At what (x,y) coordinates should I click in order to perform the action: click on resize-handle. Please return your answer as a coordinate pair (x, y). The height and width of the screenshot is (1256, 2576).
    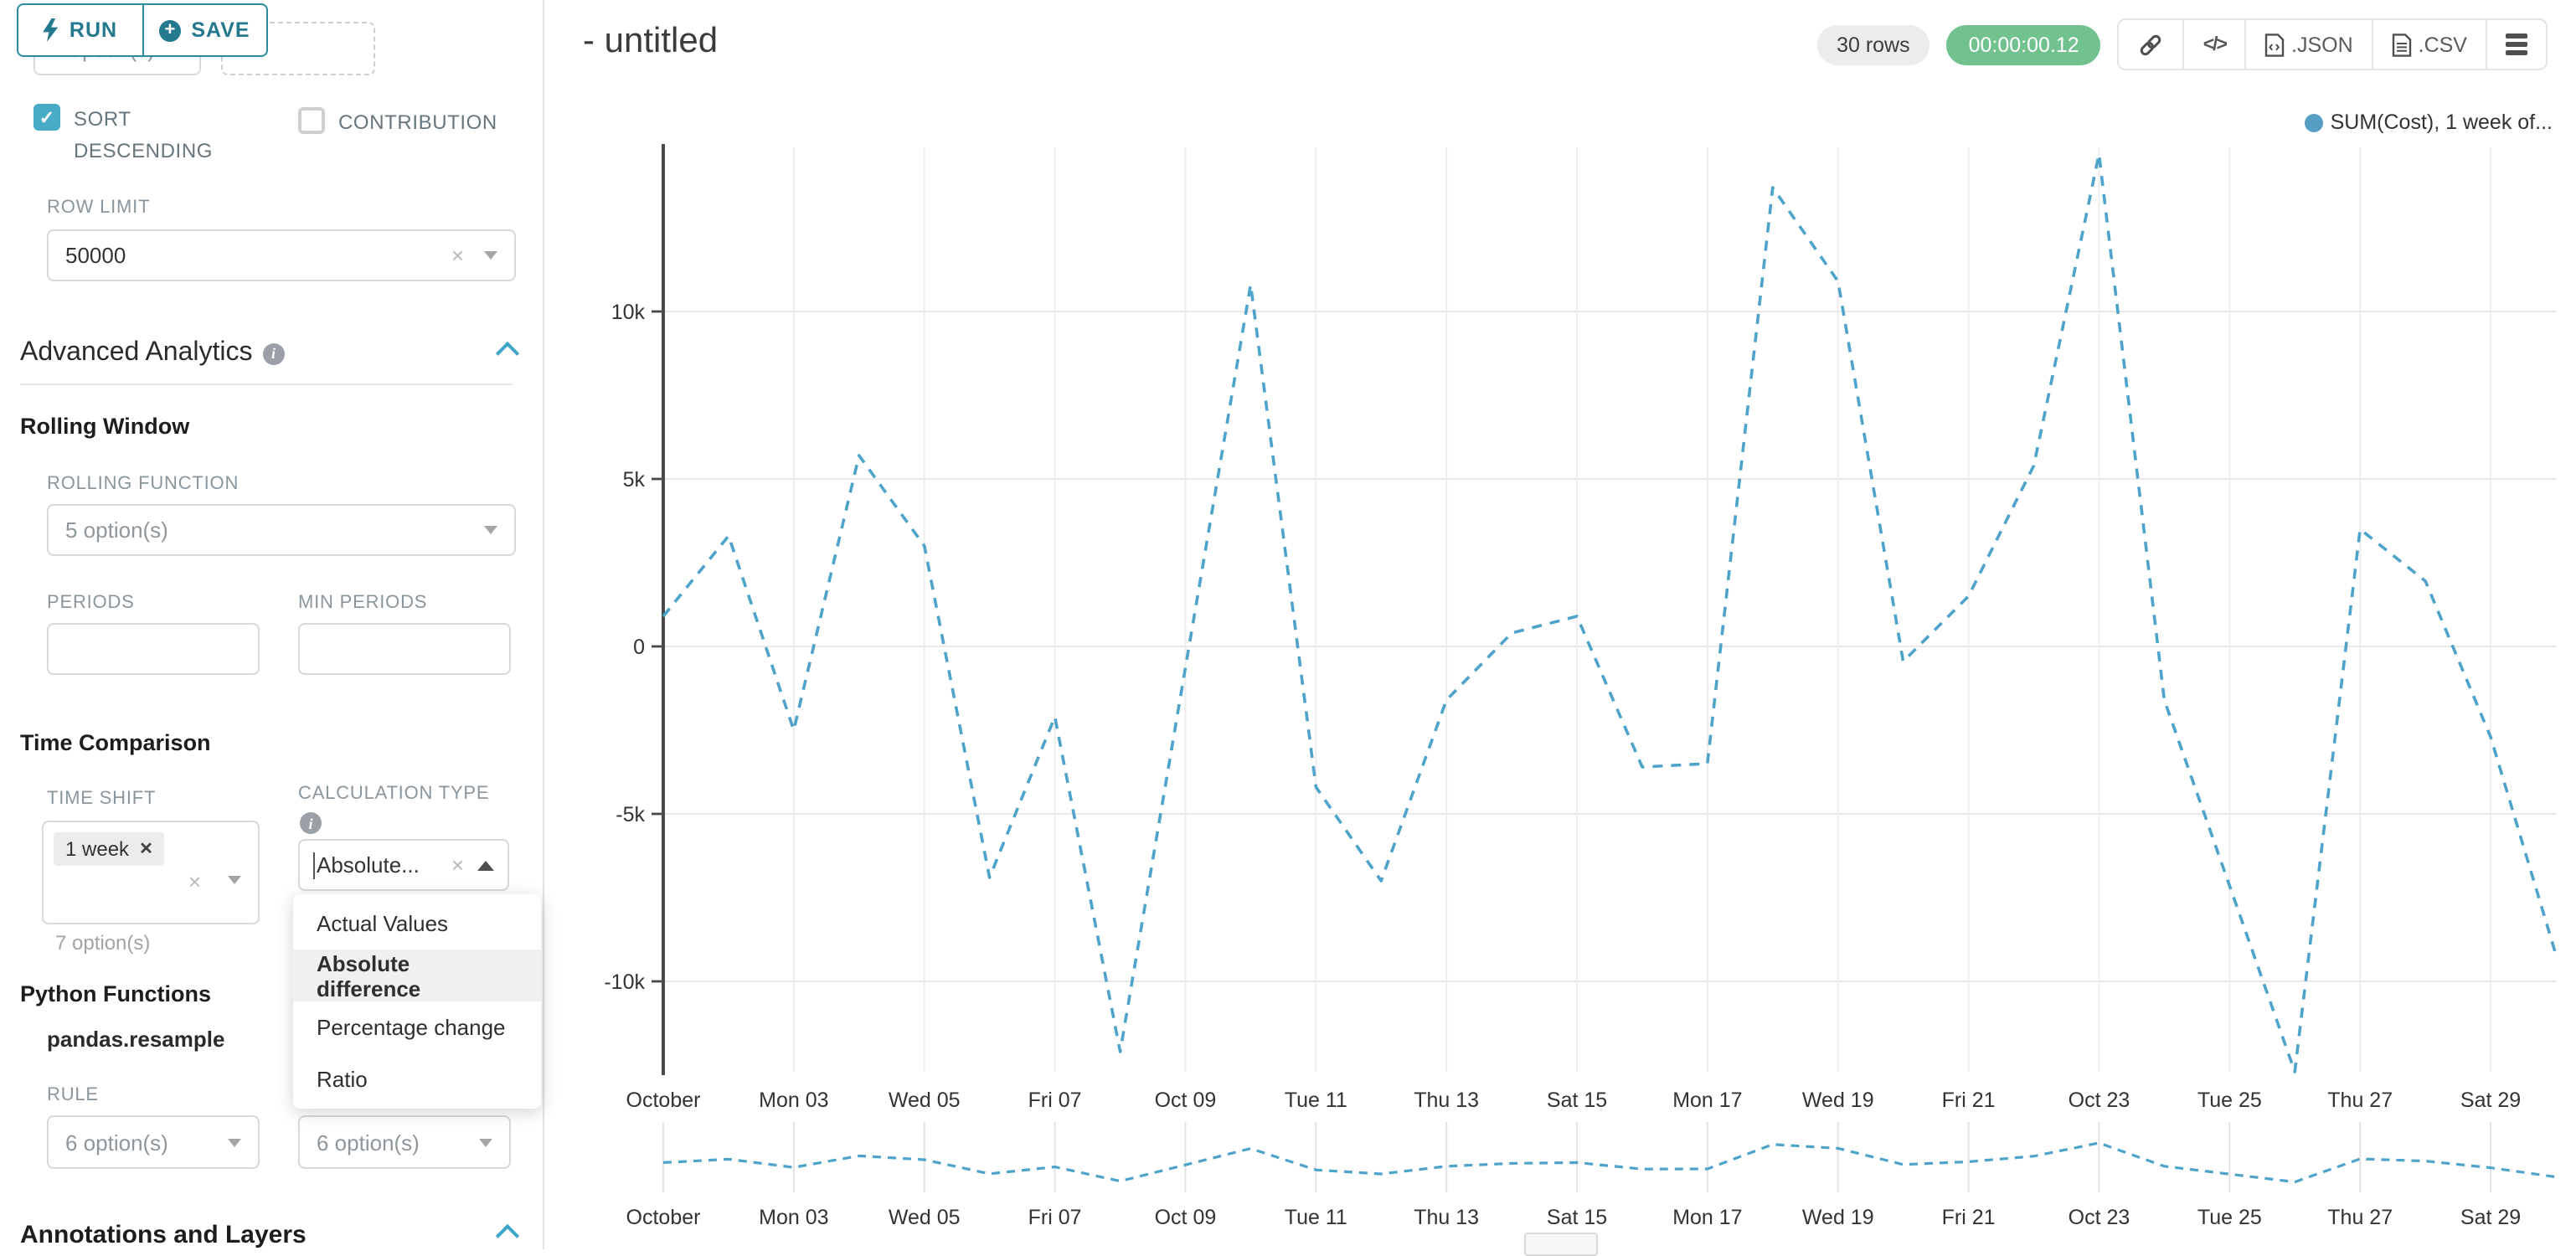
    Looking at the image, I should click on (1561, 1245).